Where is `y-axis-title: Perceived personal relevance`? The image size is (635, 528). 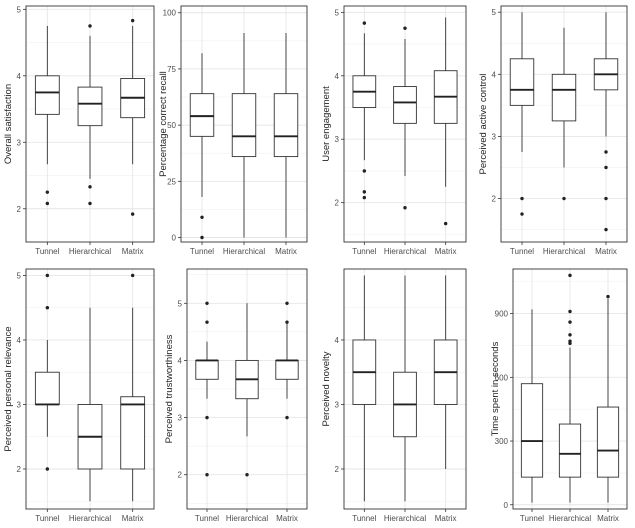 y-axis-title: Perceived personal relevance is located at coordinates (8, 388).